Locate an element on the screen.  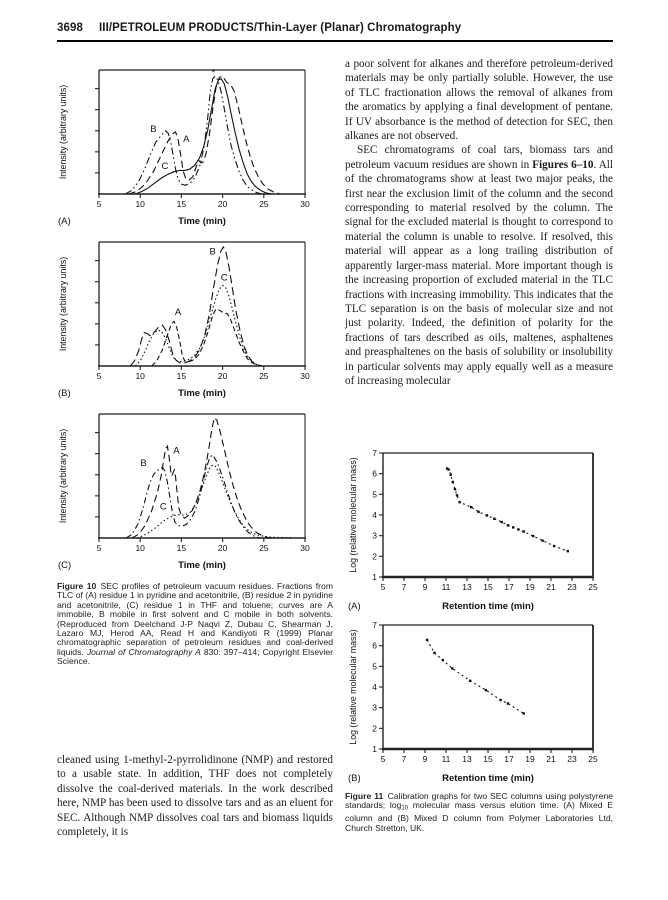
series-C is located at coordinates (204, 136).